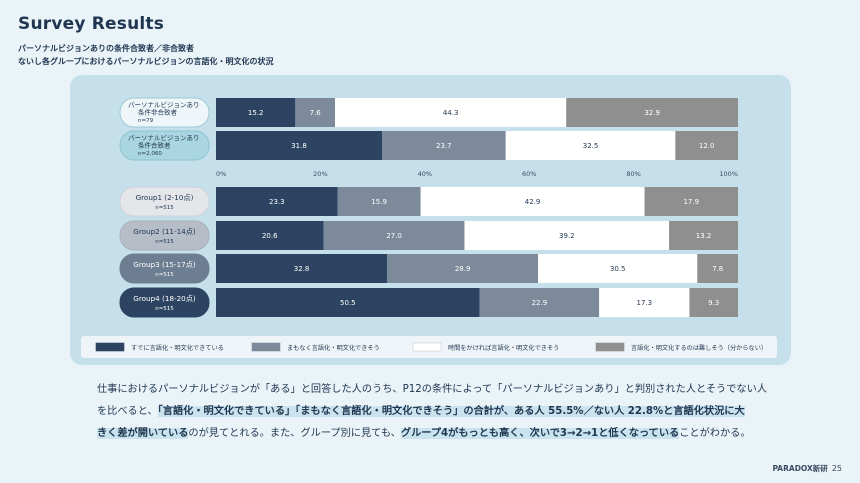  I want to click on subtitle-line-2: ないし各グループにおけるパーソナルビジョンの言語化・明文化の状況, so click(146, 61).